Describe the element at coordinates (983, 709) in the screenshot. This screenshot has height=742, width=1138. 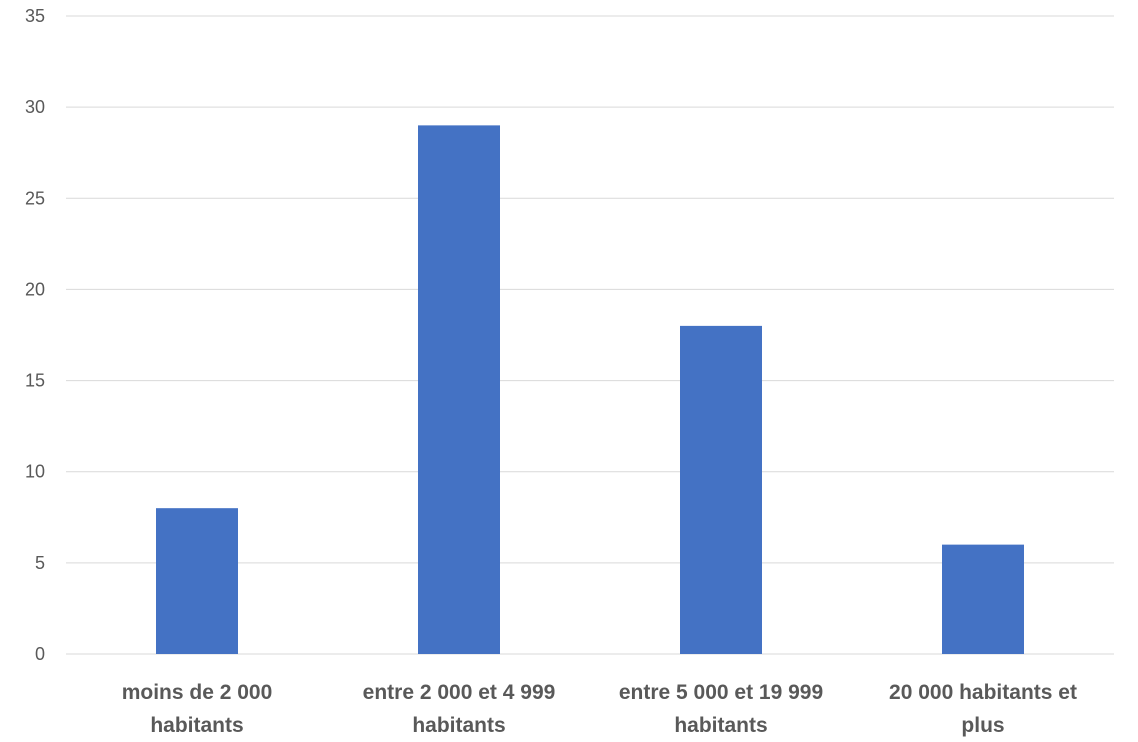
I see `x-category-label: 20 000 habitants et plus` at that location.